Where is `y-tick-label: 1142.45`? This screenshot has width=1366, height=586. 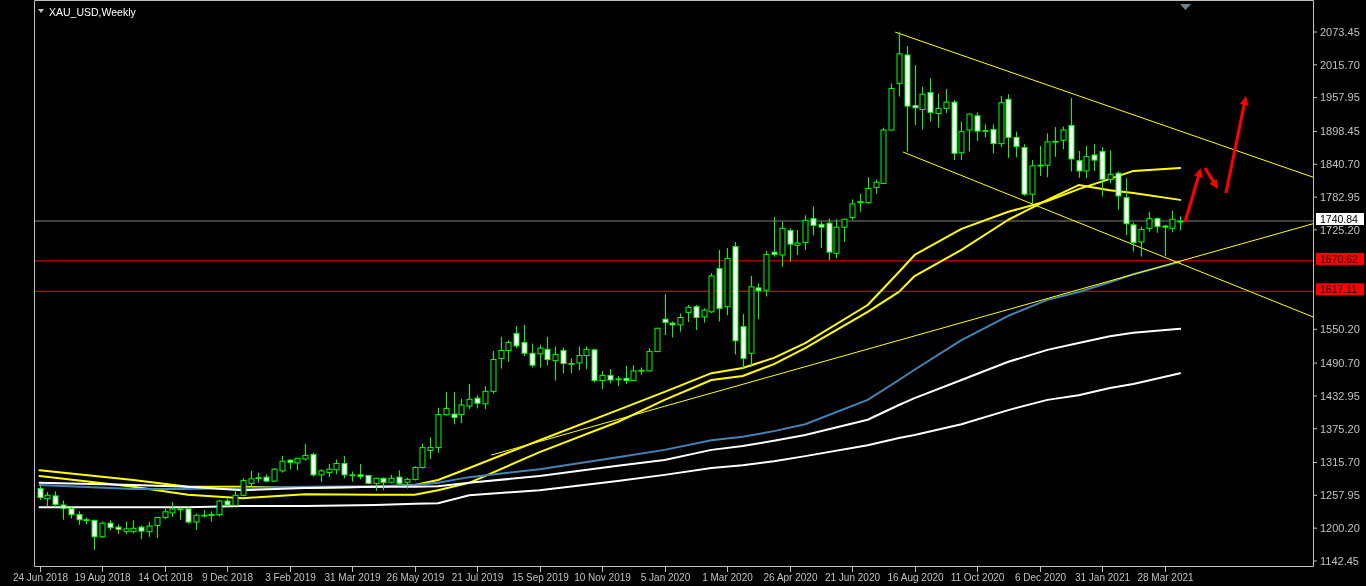 y-tick-label: 1142.45 is located at coordinates (1339, 560).